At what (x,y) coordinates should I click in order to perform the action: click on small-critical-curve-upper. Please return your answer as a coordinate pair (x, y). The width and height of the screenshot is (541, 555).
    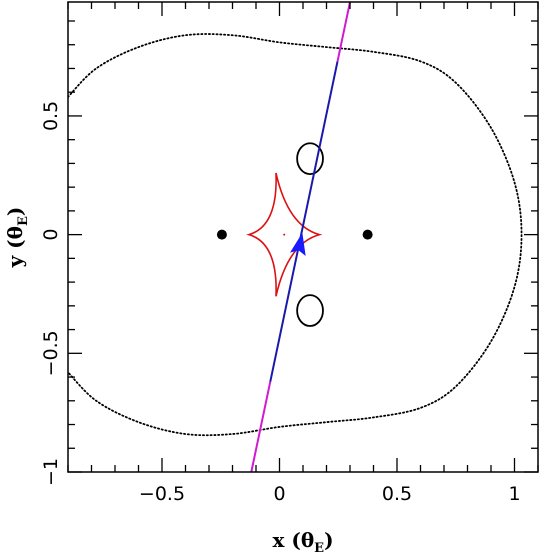
    Looking at the image, I should click on (310, 158).